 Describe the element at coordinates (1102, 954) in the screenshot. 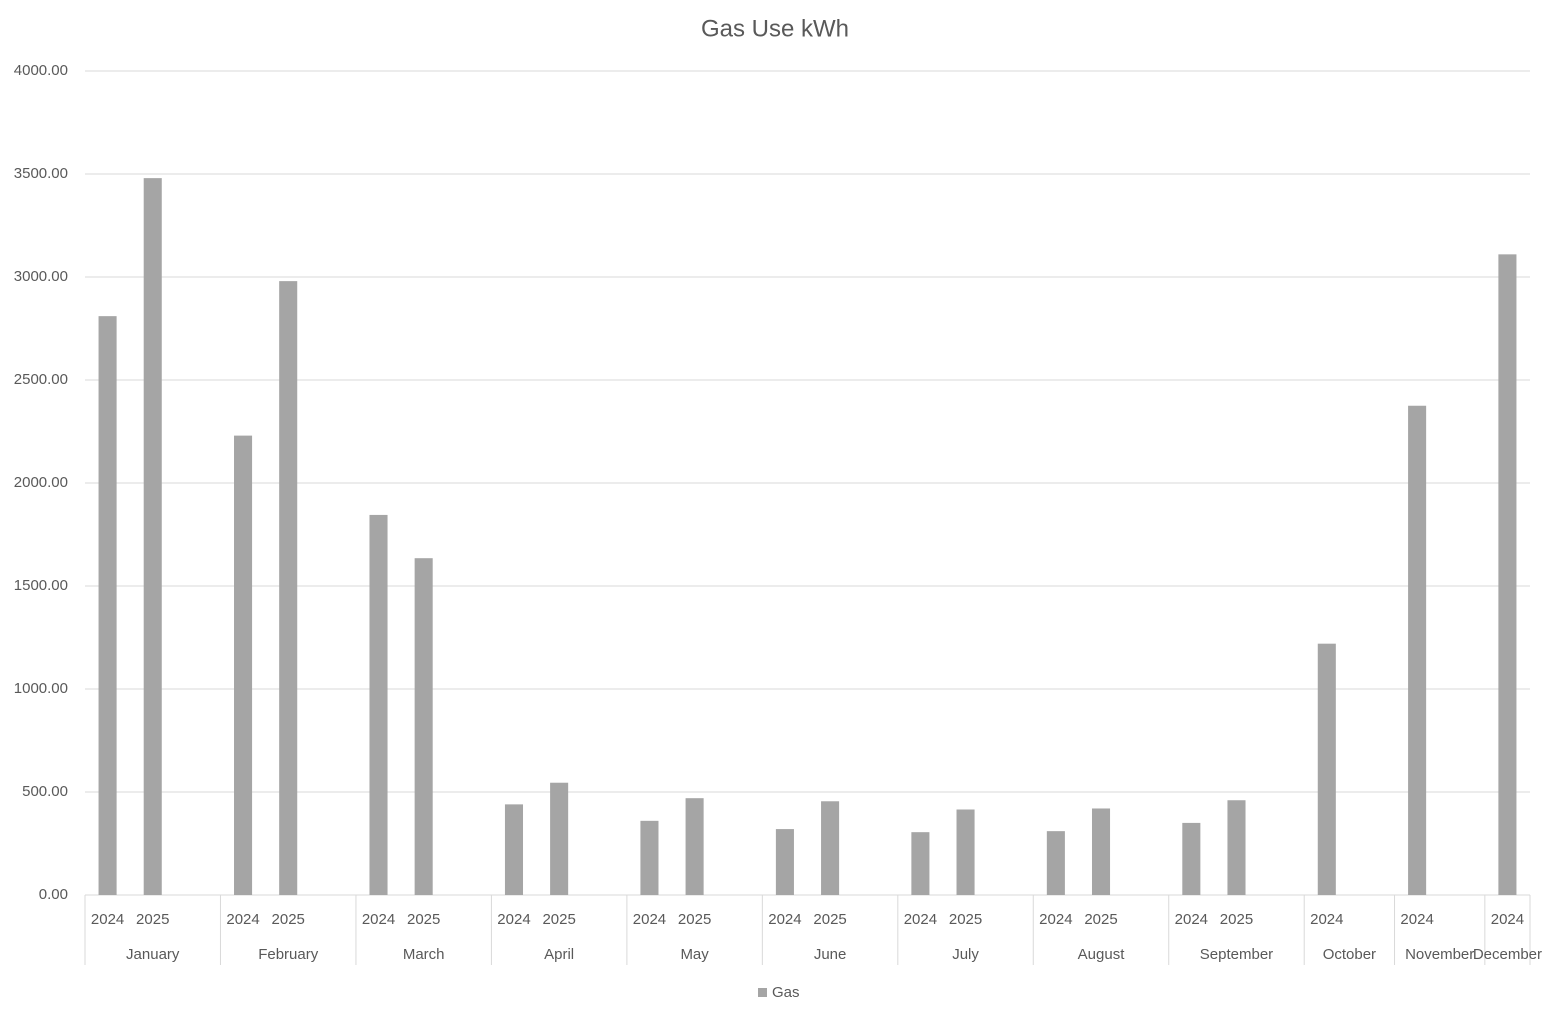

I see `group-label: August` at that location.